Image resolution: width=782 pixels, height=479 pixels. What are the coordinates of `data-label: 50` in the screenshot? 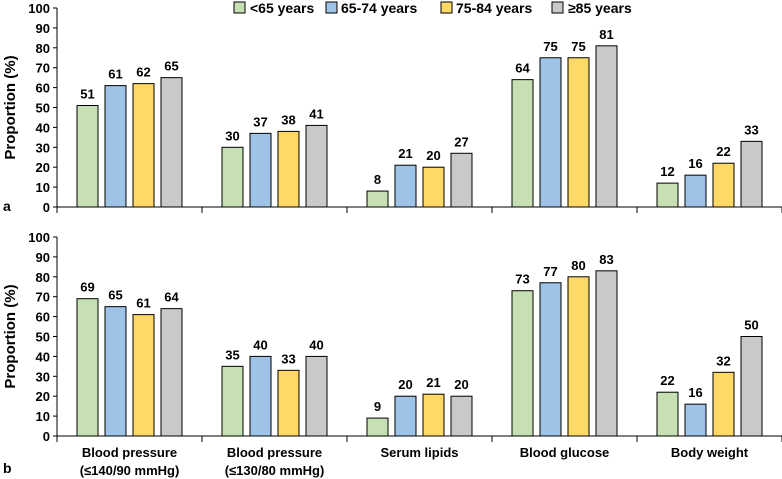 It's located at (751, 325).